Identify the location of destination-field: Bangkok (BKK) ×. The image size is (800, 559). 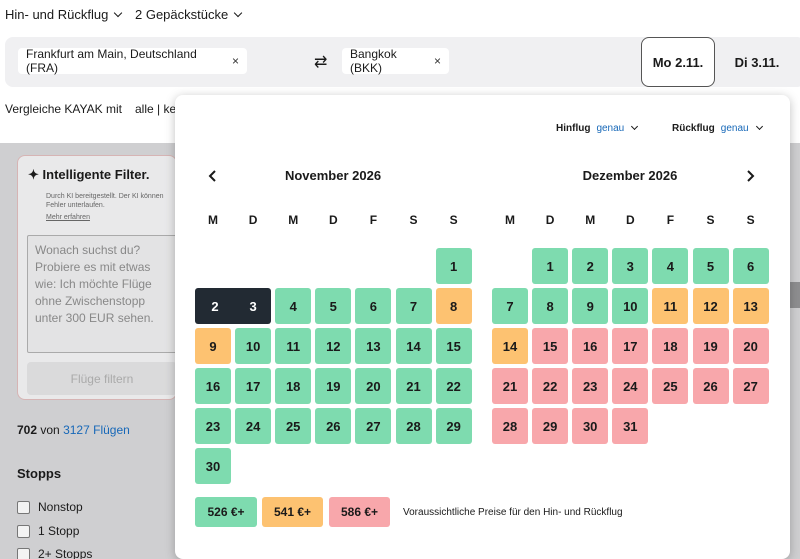
(395, 61).